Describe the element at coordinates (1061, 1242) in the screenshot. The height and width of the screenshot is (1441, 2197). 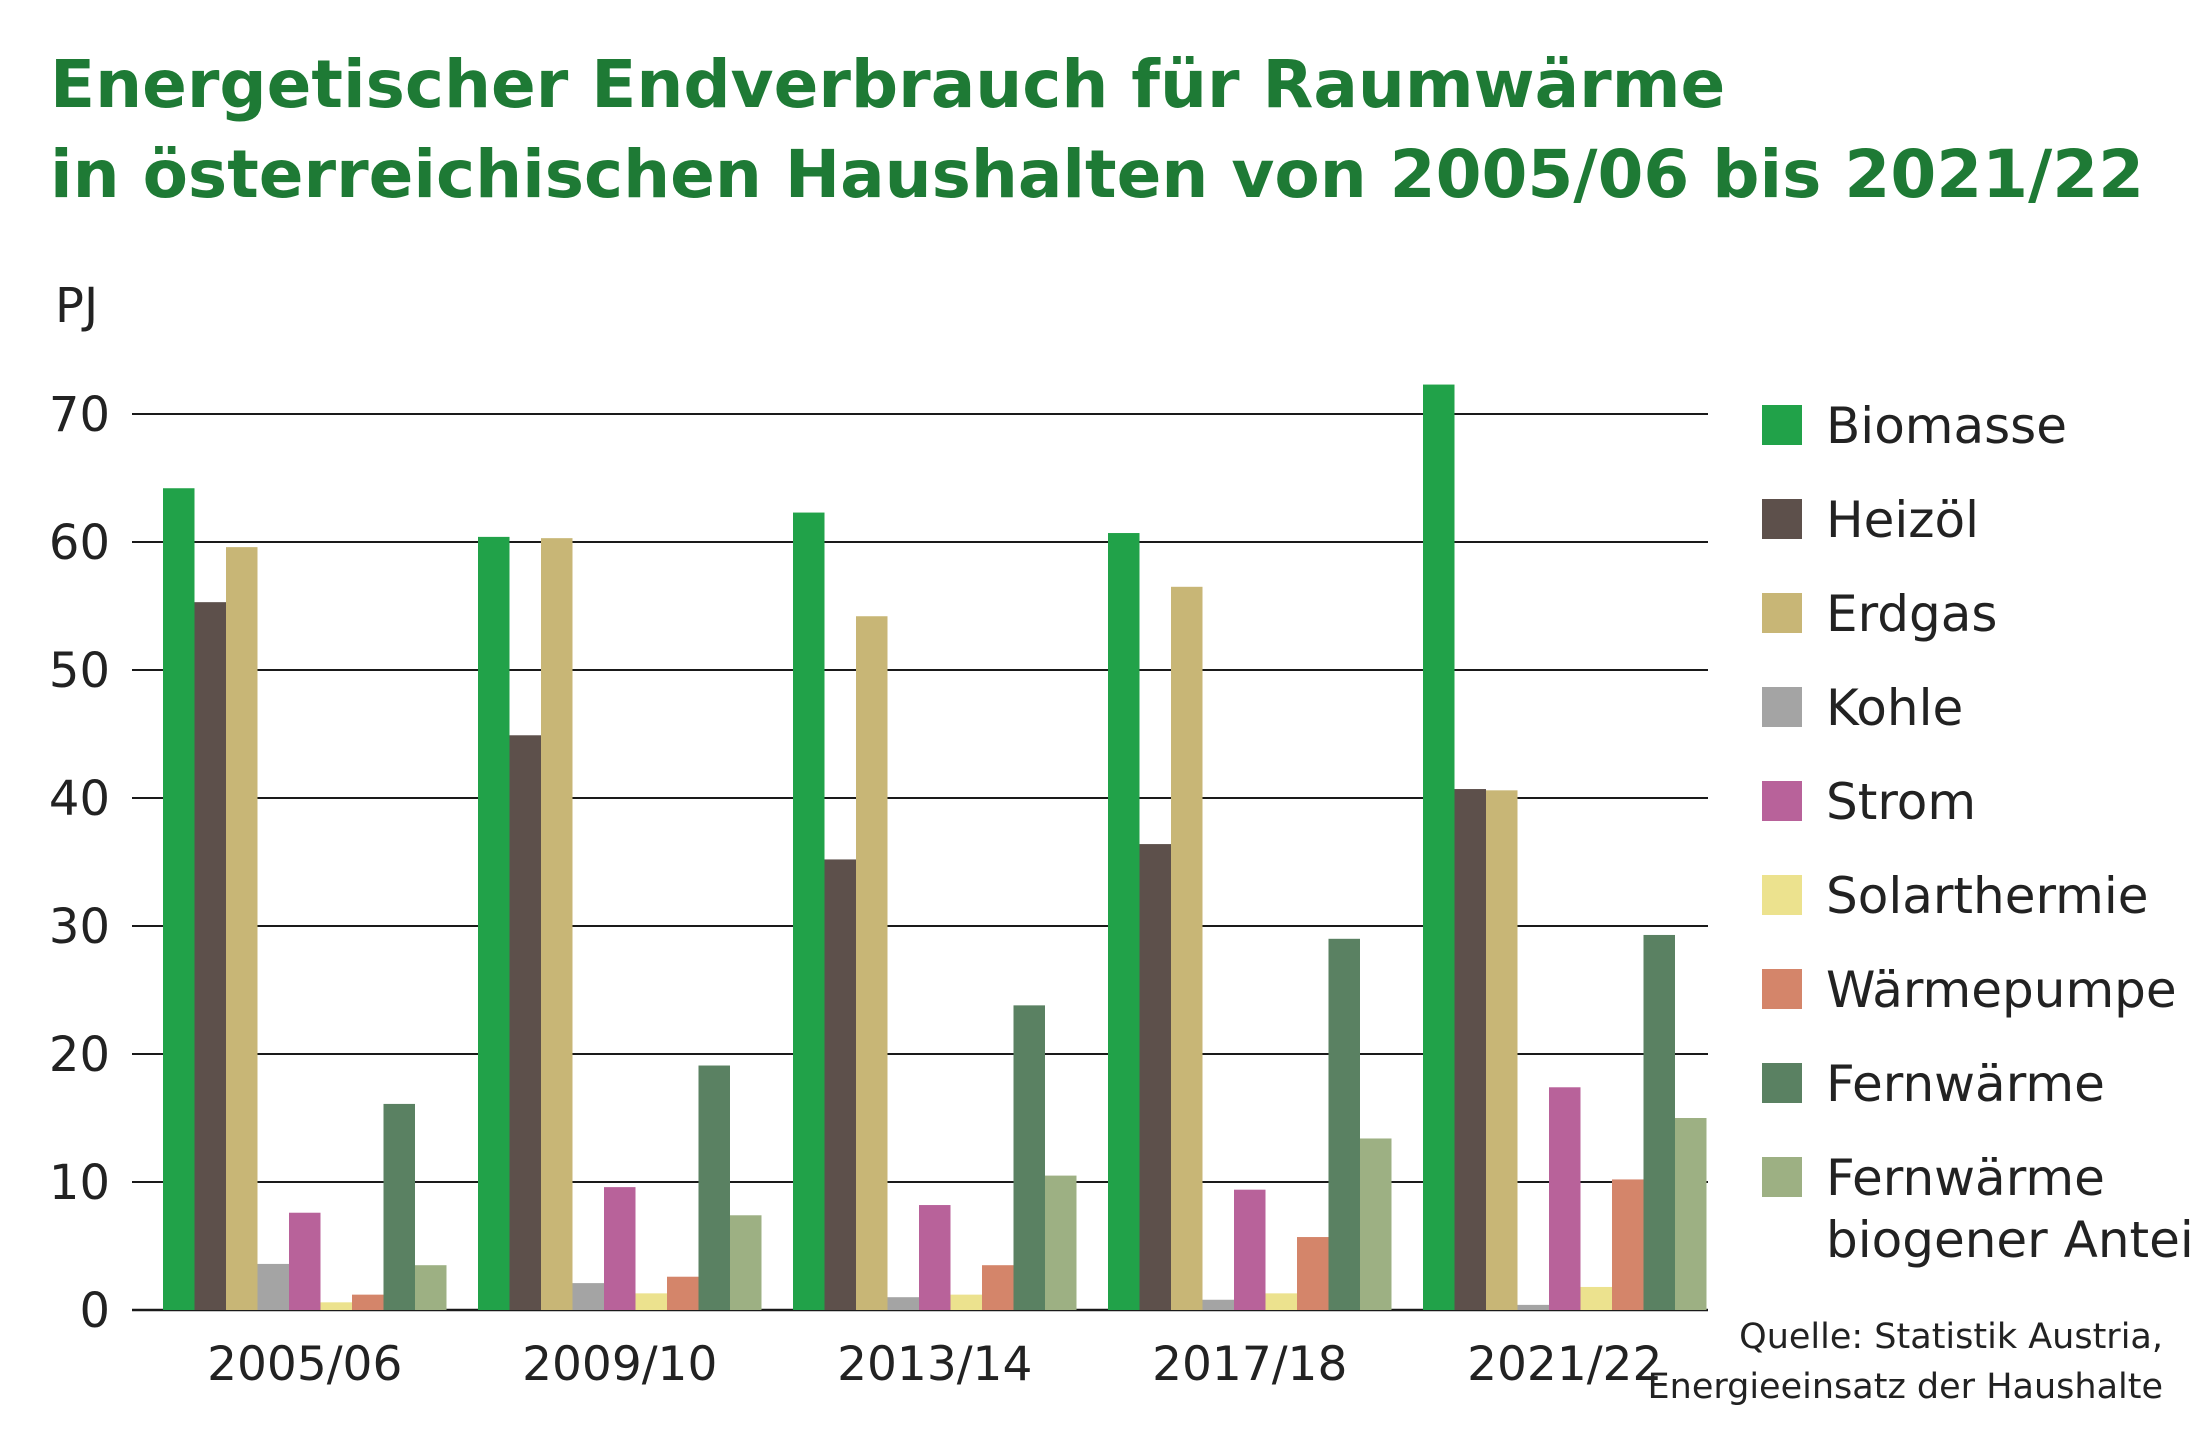
I see `bar-fernwärme-biogener-anteil-2013-14` at that location.